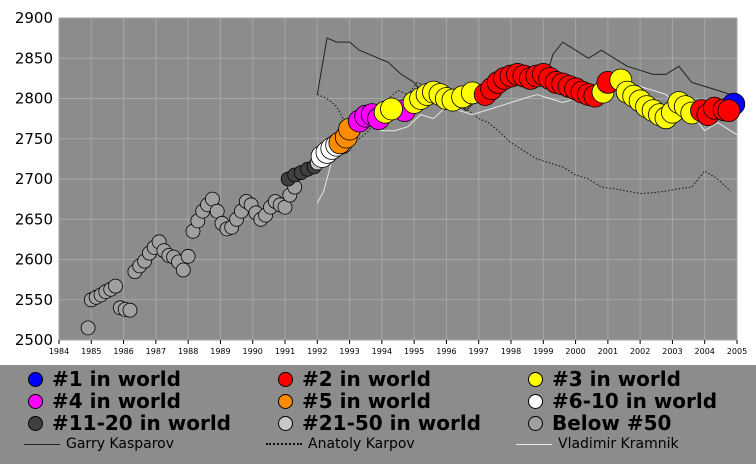 The width and height of the screenshot is (756, 464). Describe the element at coordinates (366, 379) in the screenshot. I see `legend-label: #2 in world` at that location.